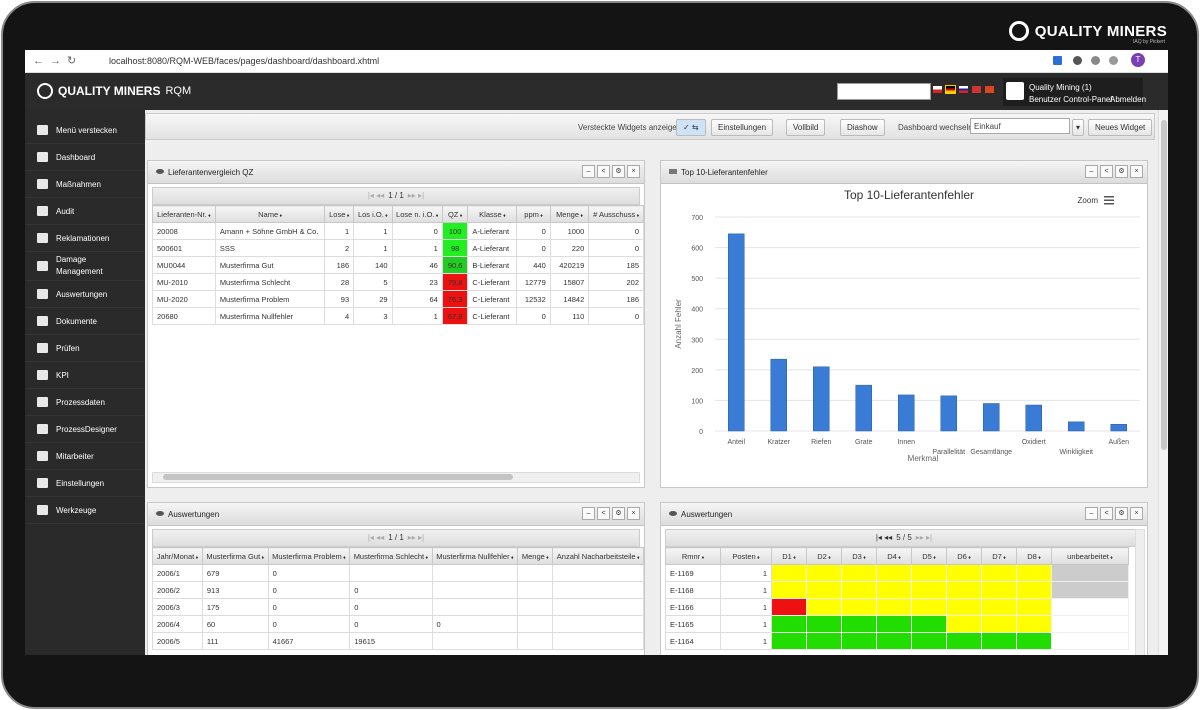 Image resolution: width=1200 pixels, height=710 pixels. I want to click on new-widget-button: Neues Widget, so click(1120, 127).